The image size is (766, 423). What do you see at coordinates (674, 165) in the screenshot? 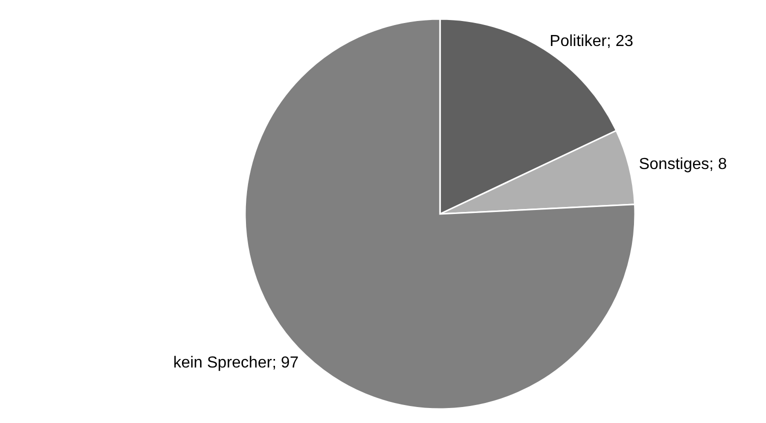
I see `slice-label: Sonstiges` at bounding box center [674, 165].